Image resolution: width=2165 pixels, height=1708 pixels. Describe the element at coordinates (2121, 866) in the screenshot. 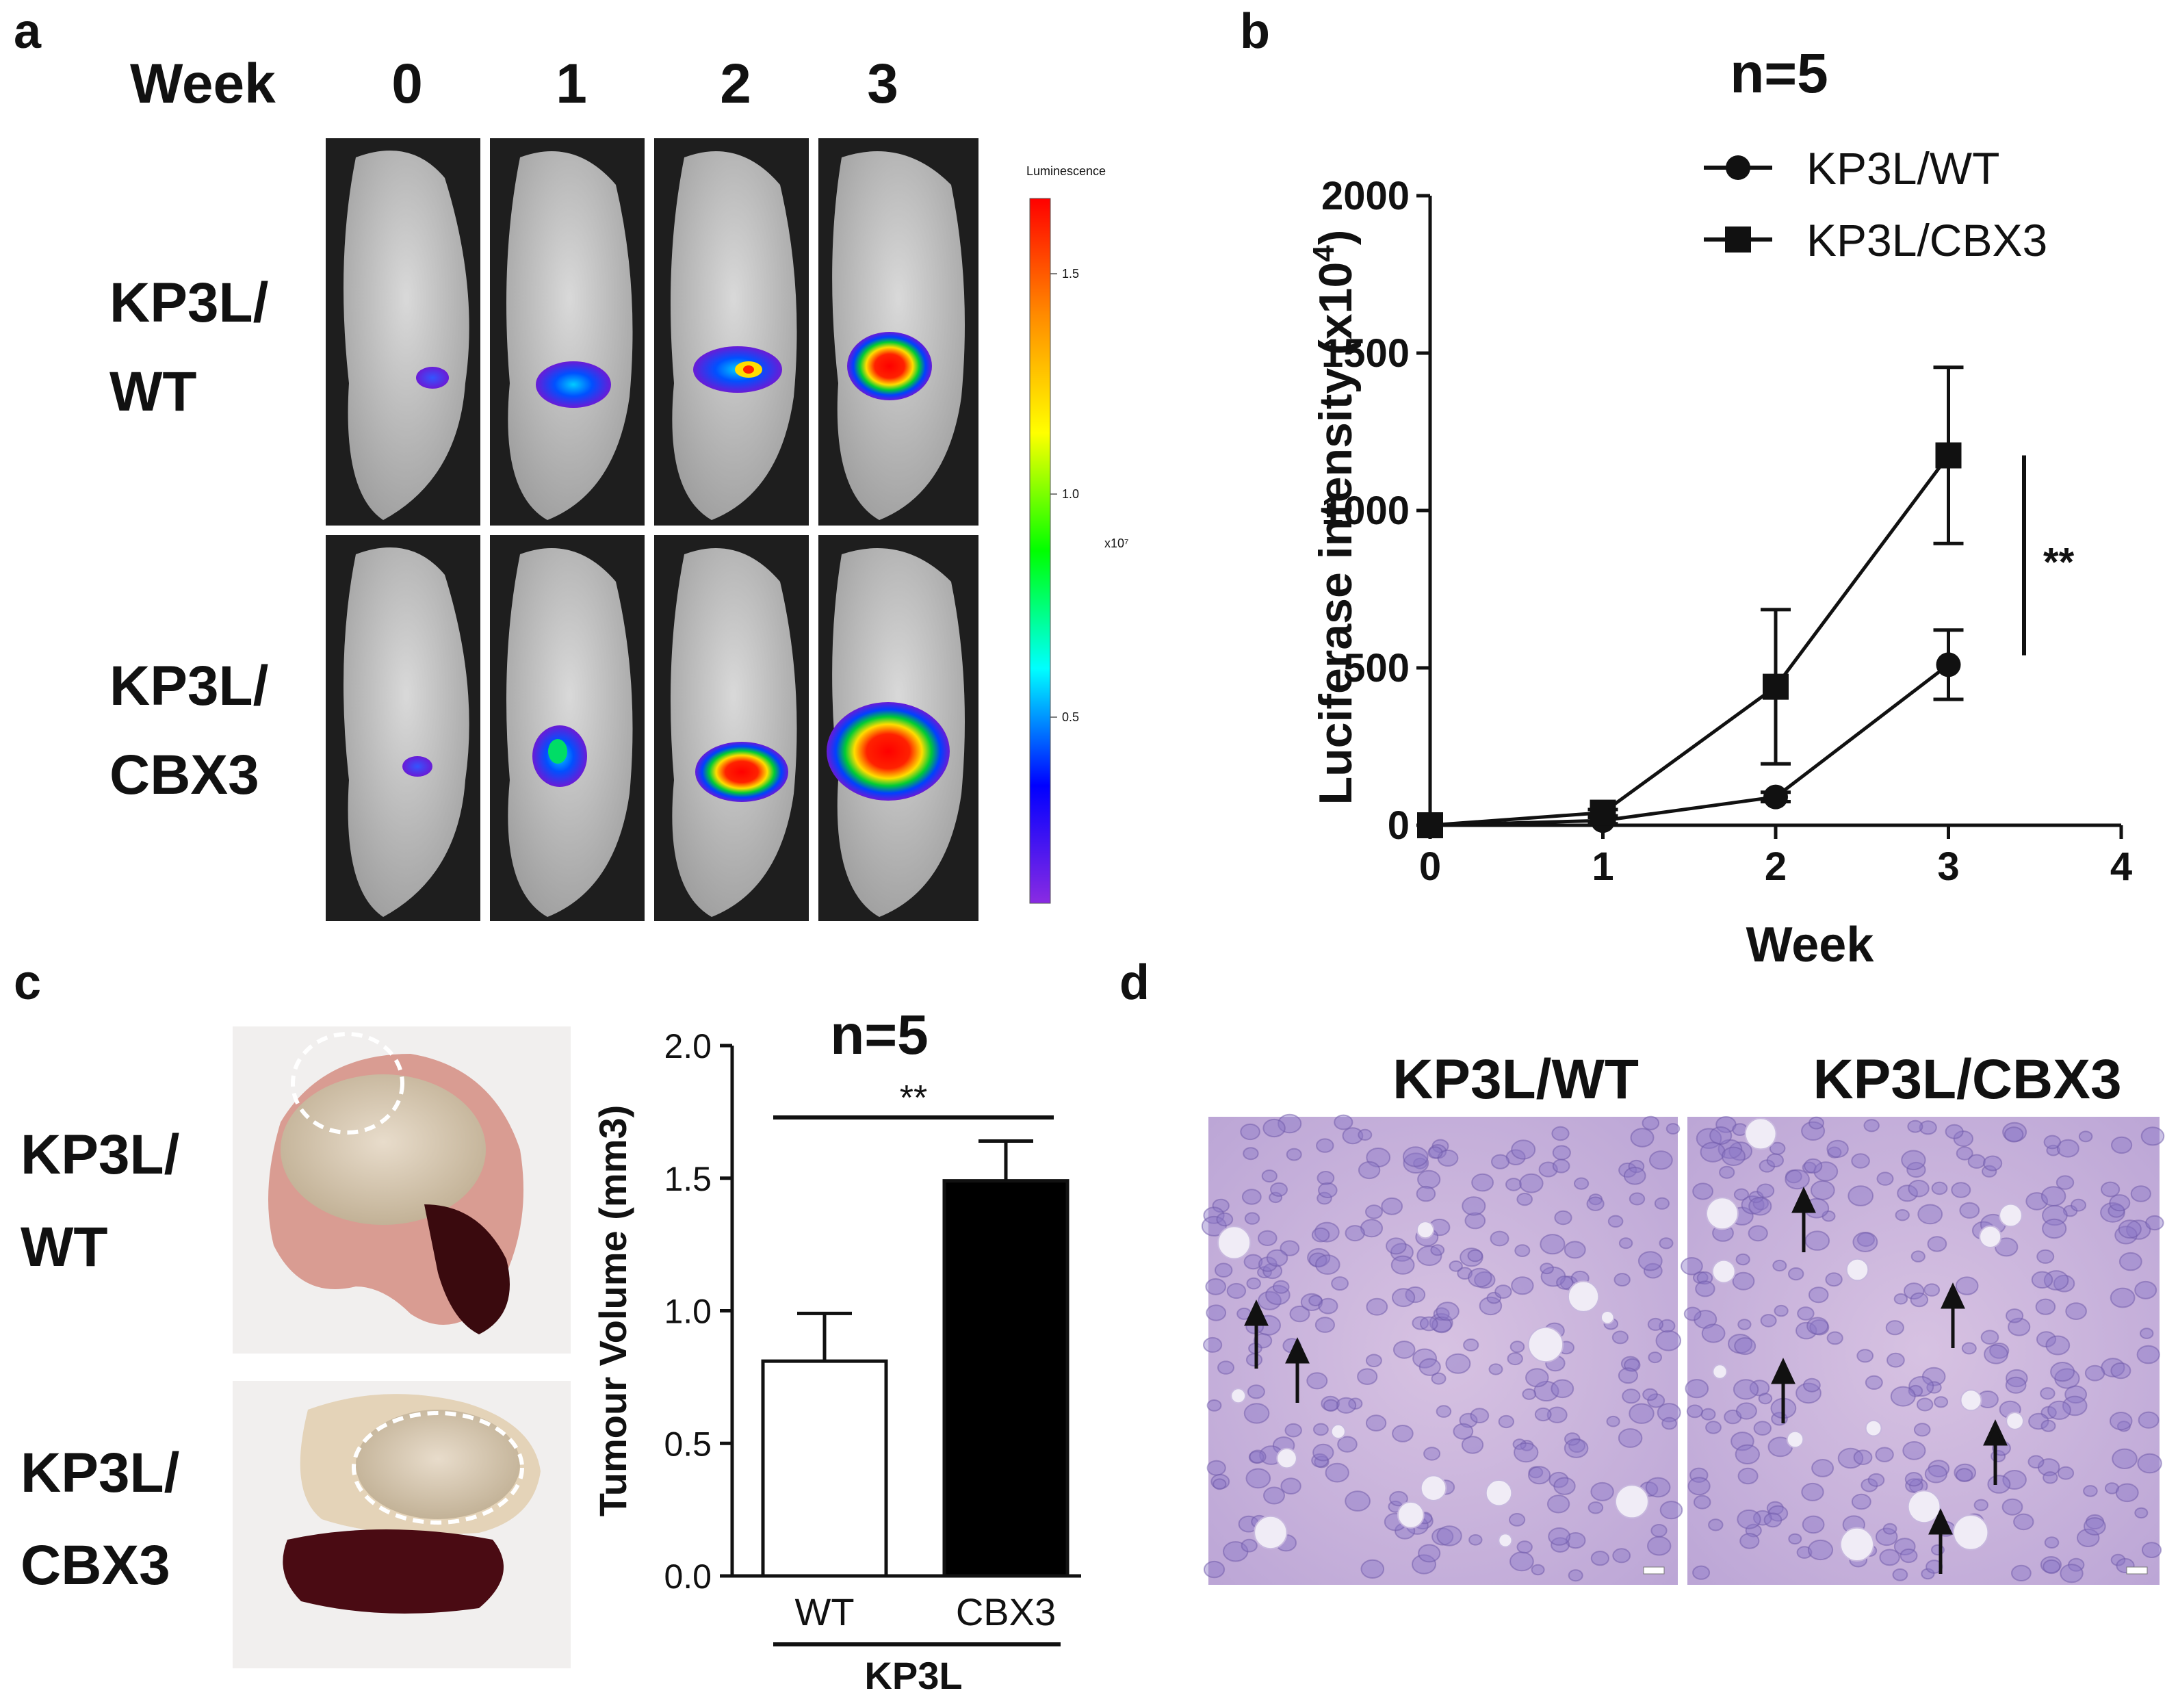

I see `x-tick-label-4: 4` at that location.